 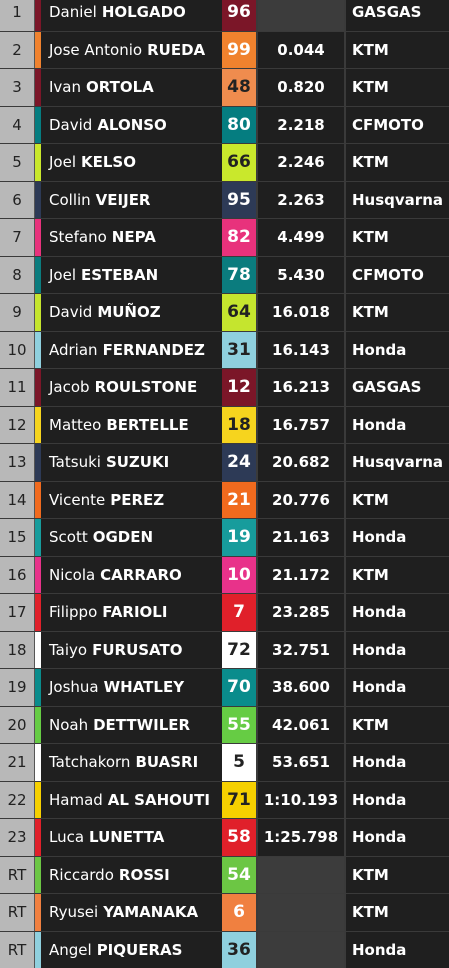 I want to click on rider-name: Jose Antonio RUEDA, so click(x=131, y=49).